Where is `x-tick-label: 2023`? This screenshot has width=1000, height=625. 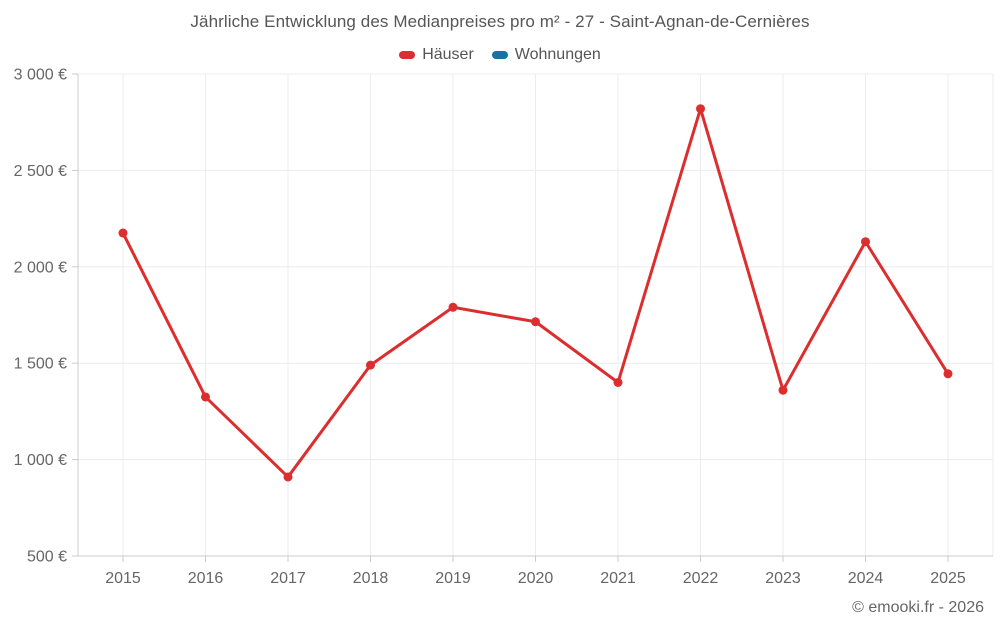
x-tick-label: 2023 is located at coordinates (783, 578).